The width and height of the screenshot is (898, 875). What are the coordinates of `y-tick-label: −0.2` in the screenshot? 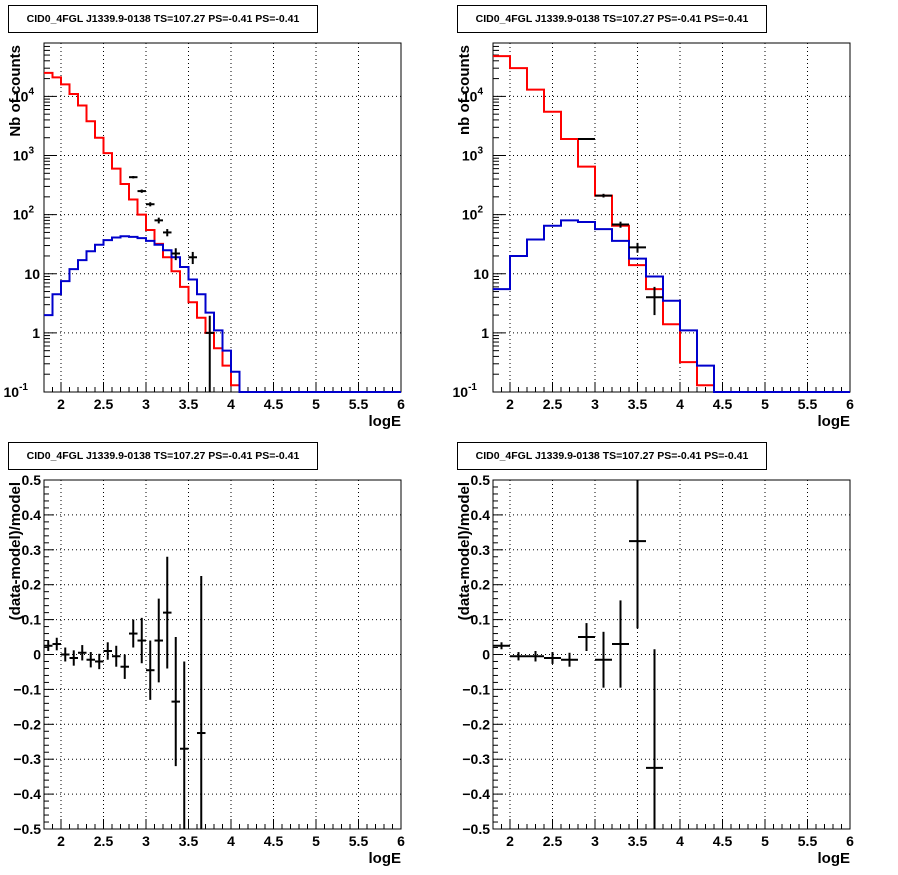 It's located at (476, 724).